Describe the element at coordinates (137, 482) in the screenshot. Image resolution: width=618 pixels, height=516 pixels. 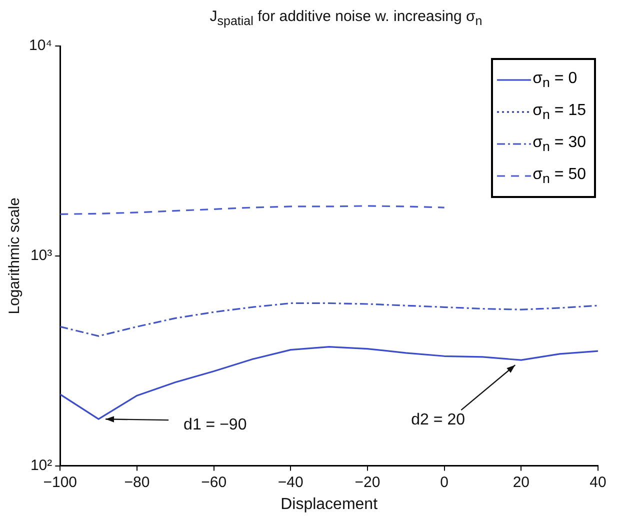
I see `x-tick-label: −80` at that location.